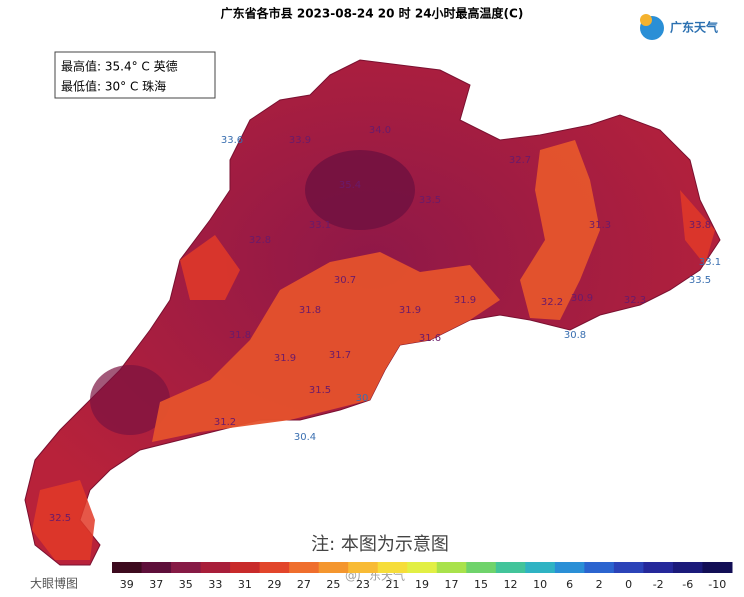  Describe the element at coordinates (392, 584) in the screenshot. I see `legend-tick: 21` at that location.